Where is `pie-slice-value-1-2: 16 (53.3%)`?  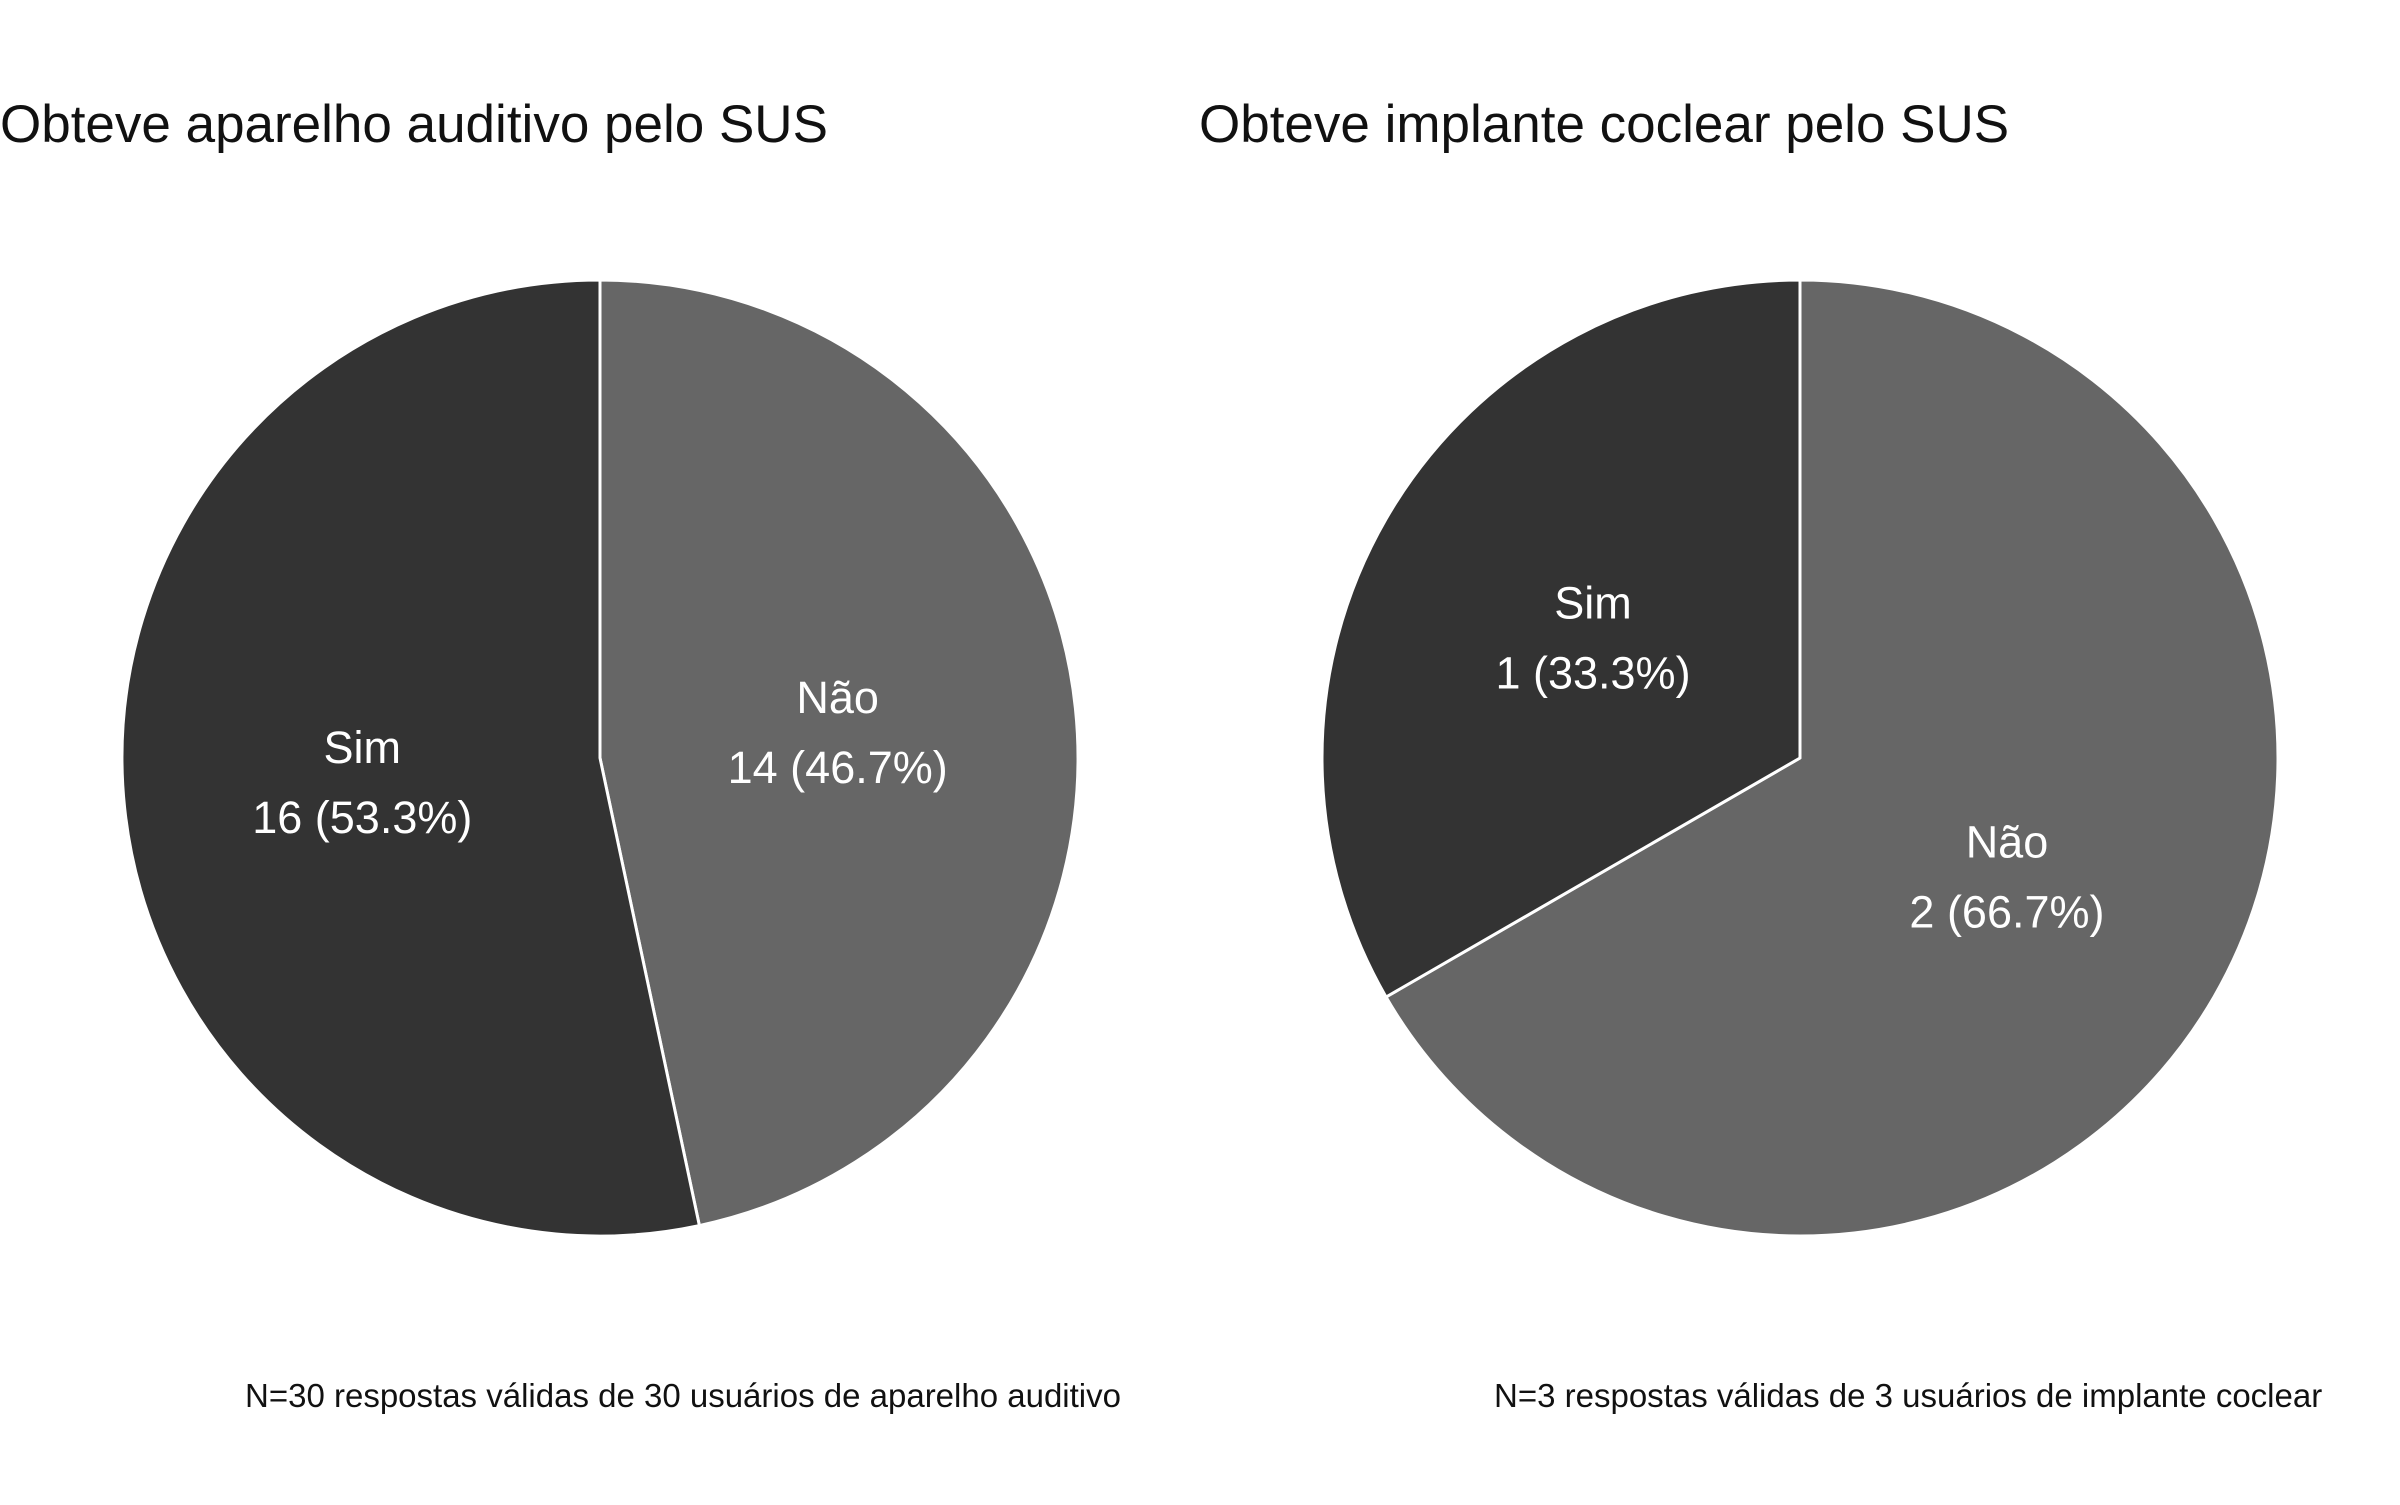 pie-slice-value-1-2: 16 (53.3%) is located at coordinates (362, 817).